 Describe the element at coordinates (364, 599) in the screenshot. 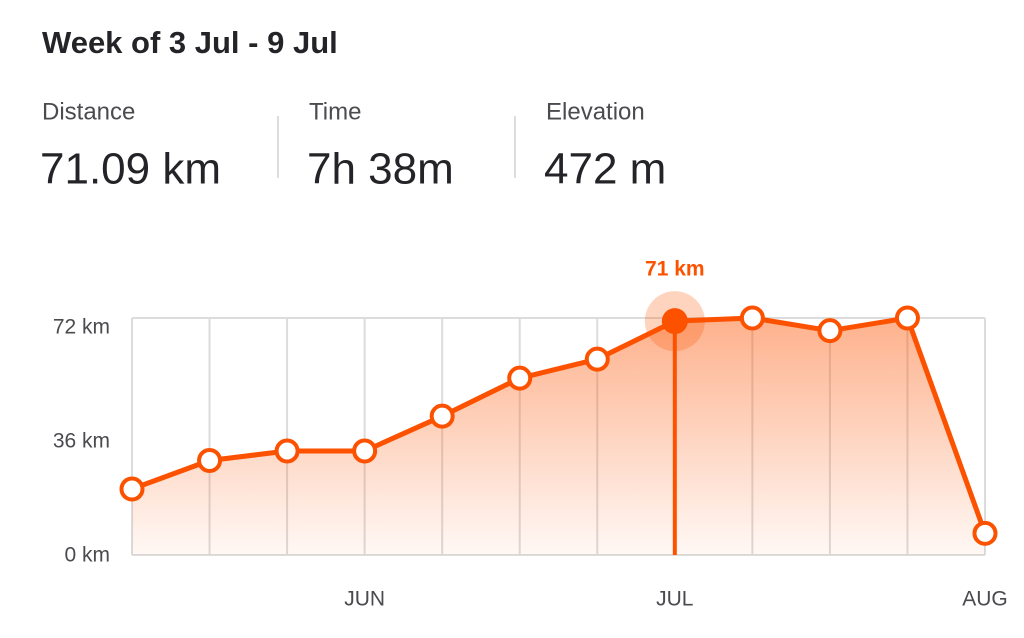

I see `x-tick-label: JUN` at that location.